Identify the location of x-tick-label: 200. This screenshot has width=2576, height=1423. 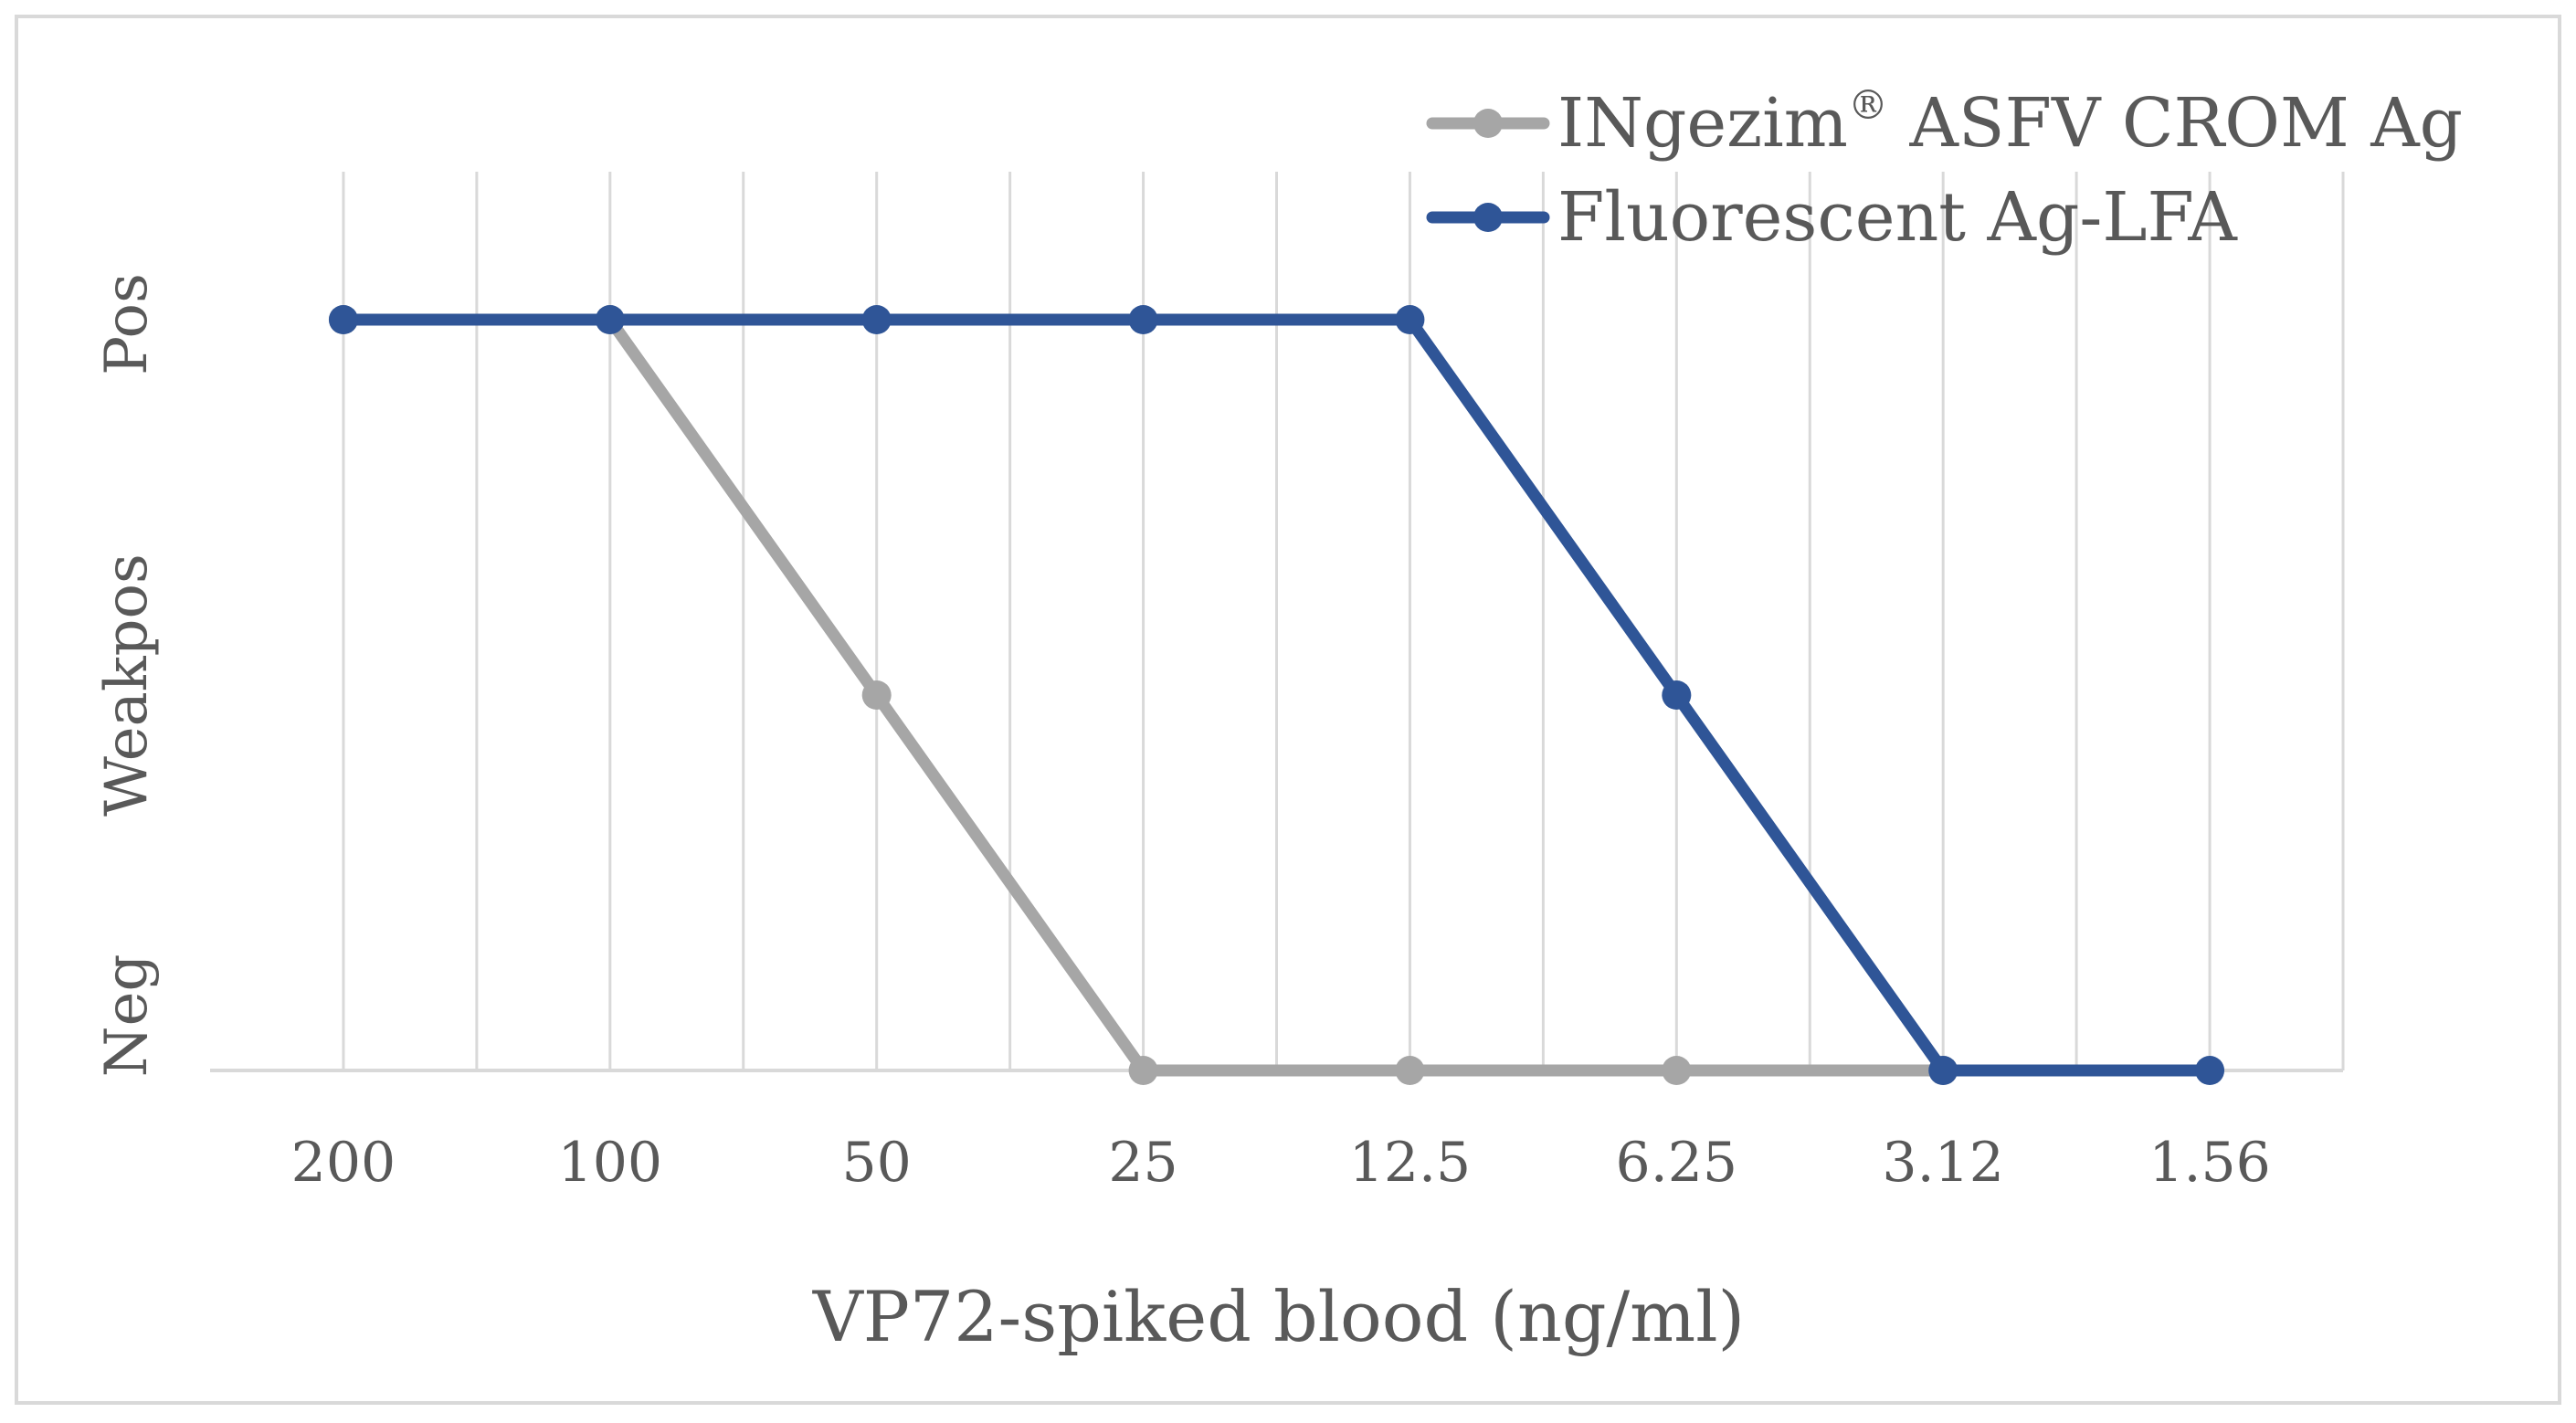
(343, 1163).